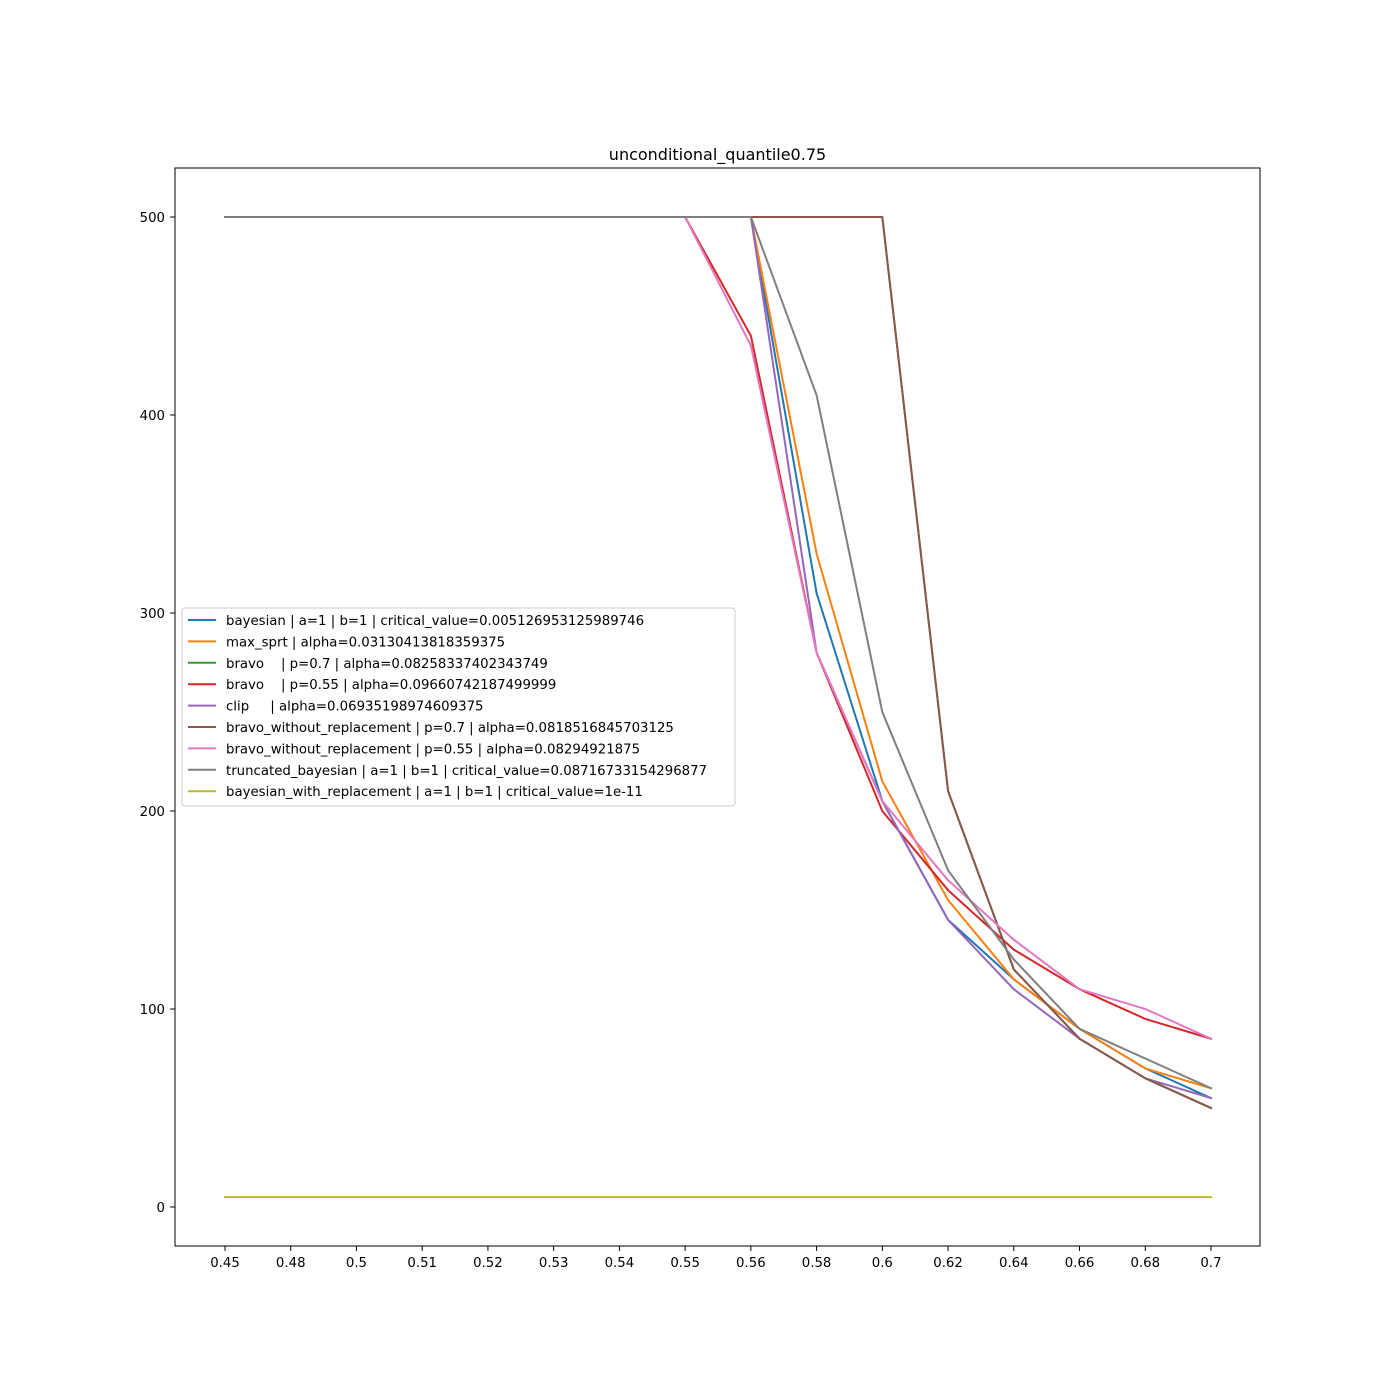  Describe the element at coordinates (685, 1263) in the screenshot. I see `x-tick-label: 0.55` at that location.